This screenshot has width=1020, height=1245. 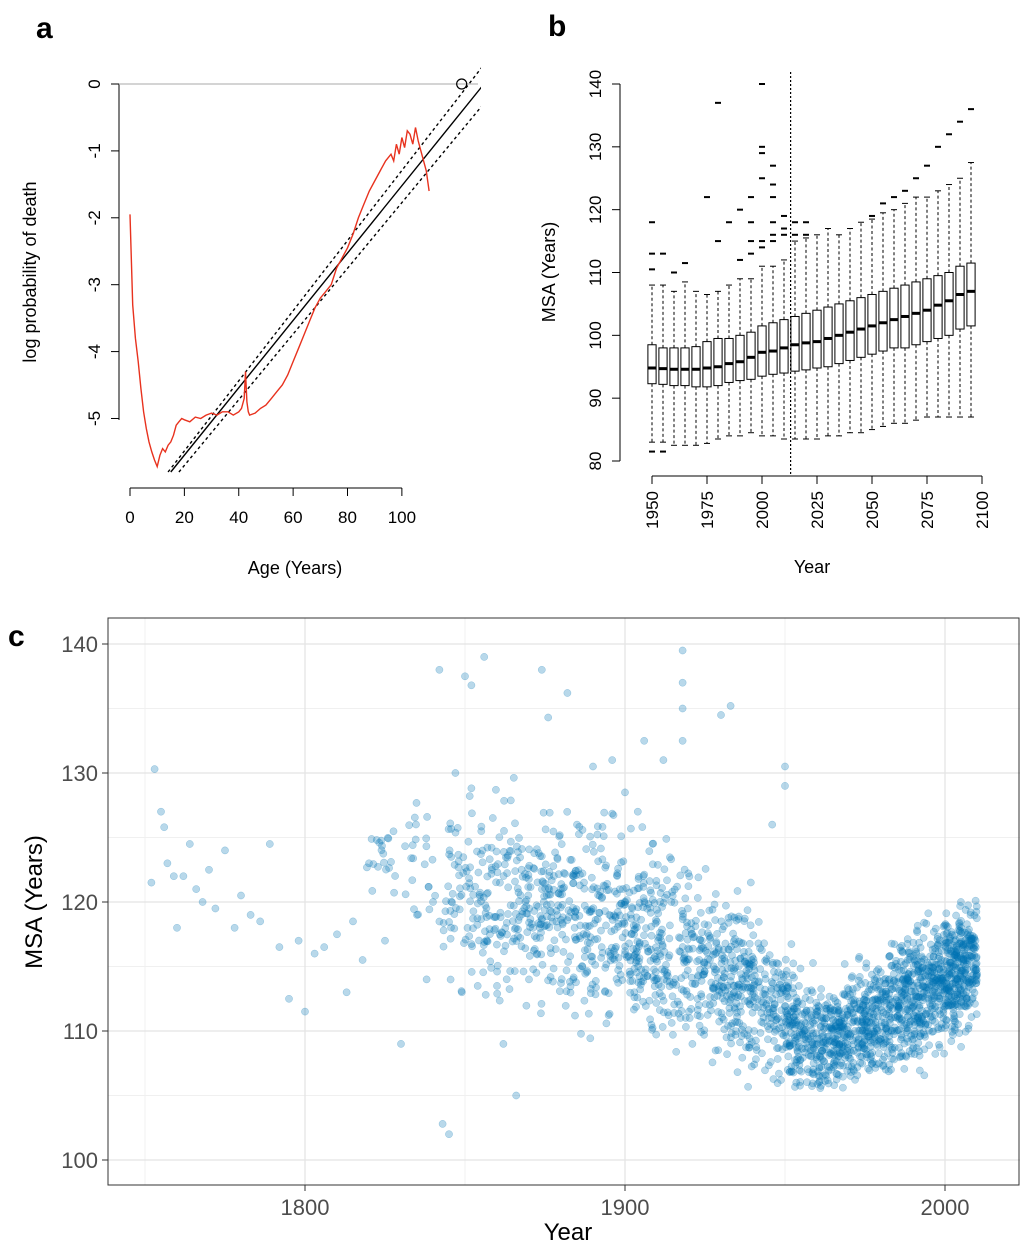 What do you see at coordinates (806, 330) in the screenshot?
I see `box-plot` at bounding box center [806, 330].